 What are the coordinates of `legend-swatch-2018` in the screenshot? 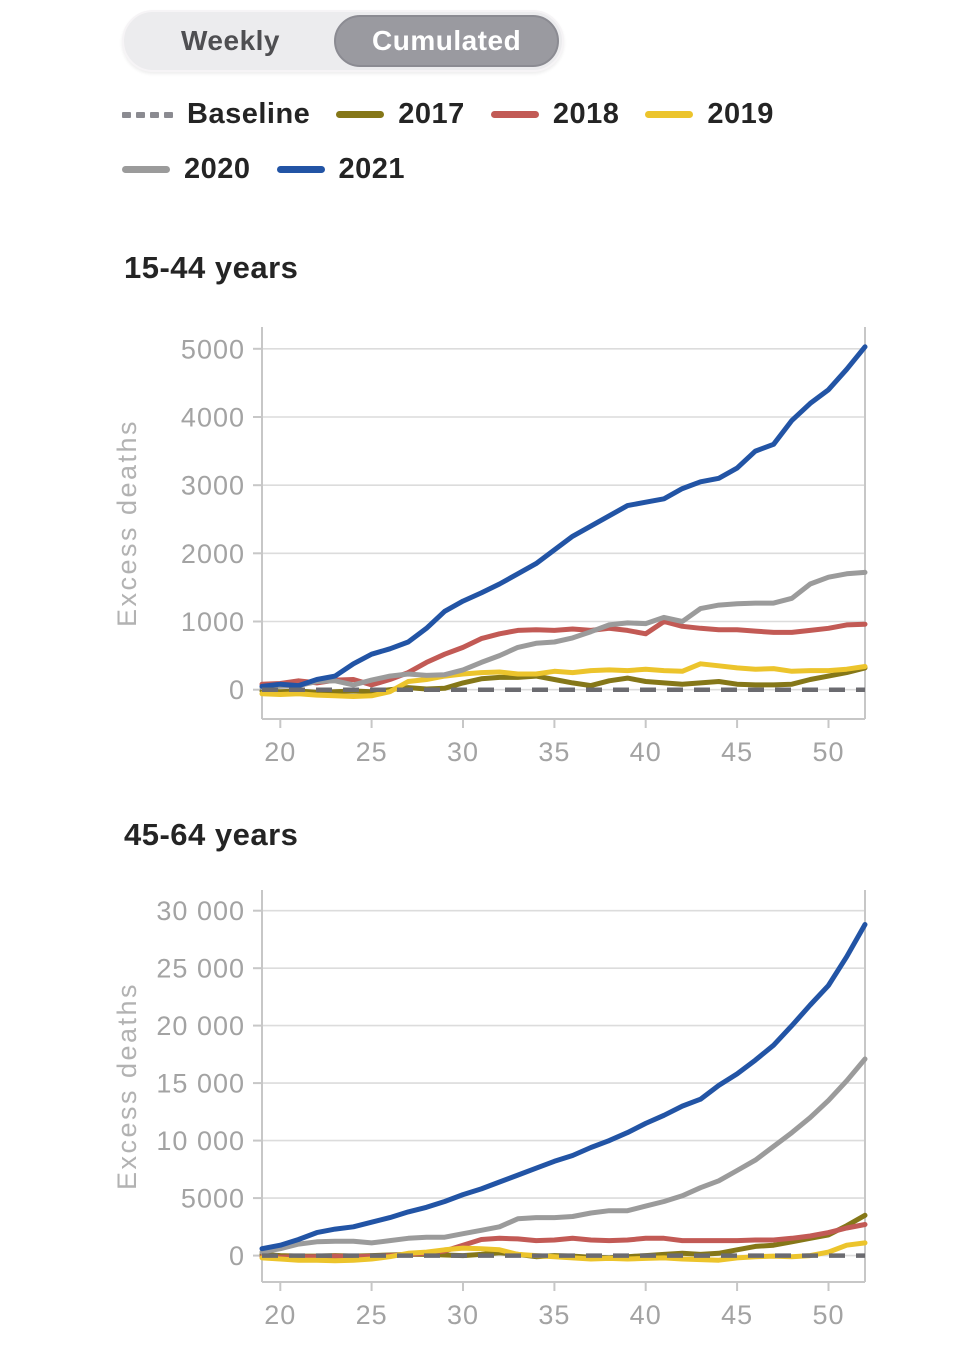 It's located at (514, 114).